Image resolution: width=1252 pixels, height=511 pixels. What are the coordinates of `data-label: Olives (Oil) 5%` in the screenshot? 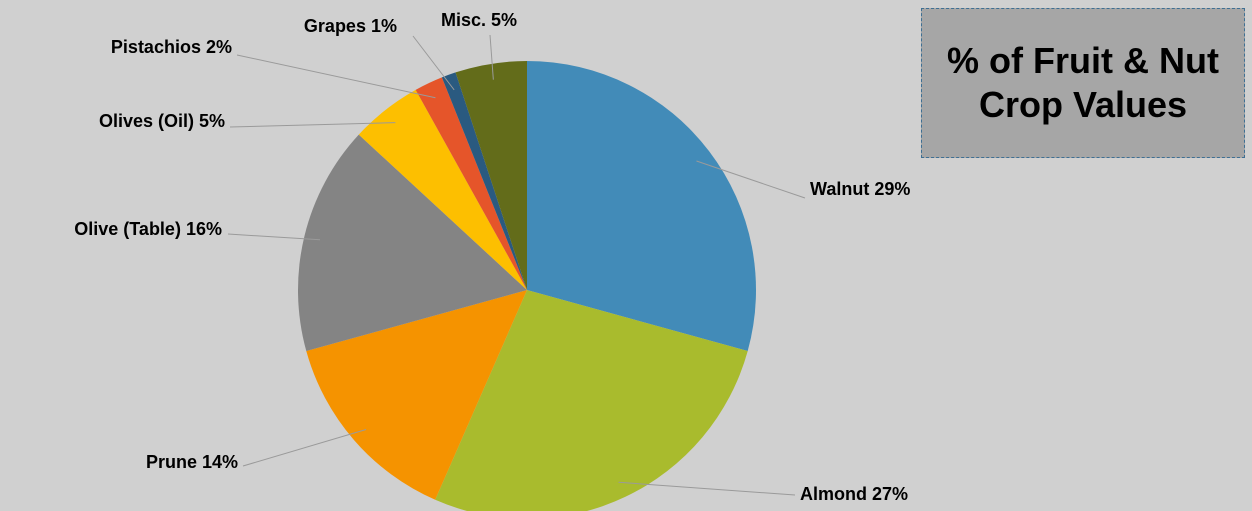 It's located at (162, 121).